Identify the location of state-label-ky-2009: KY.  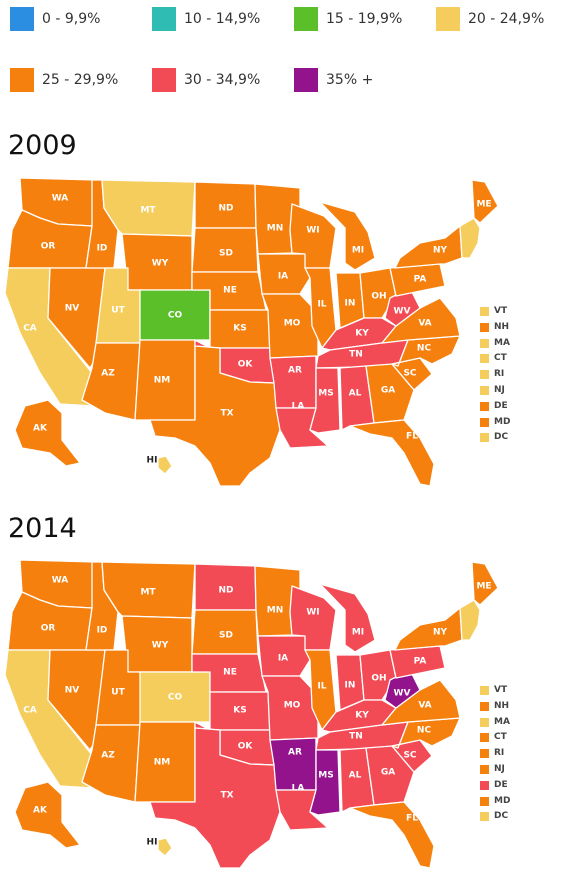
(362, 334).